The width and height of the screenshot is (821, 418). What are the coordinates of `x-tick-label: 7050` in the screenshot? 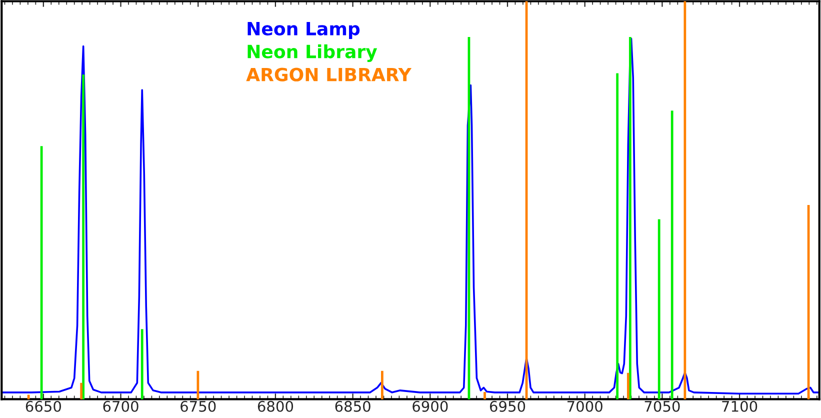 It's located at (662, 406).